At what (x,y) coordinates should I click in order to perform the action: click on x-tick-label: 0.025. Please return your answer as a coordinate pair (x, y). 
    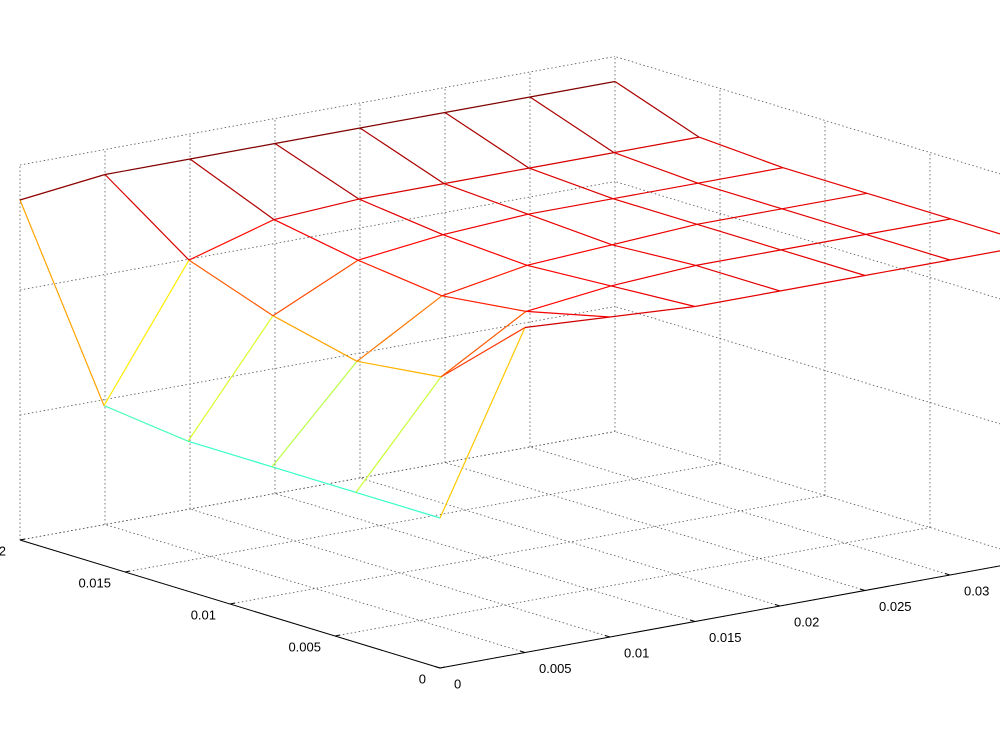
    Looking at the image, I should click on (895, 606).